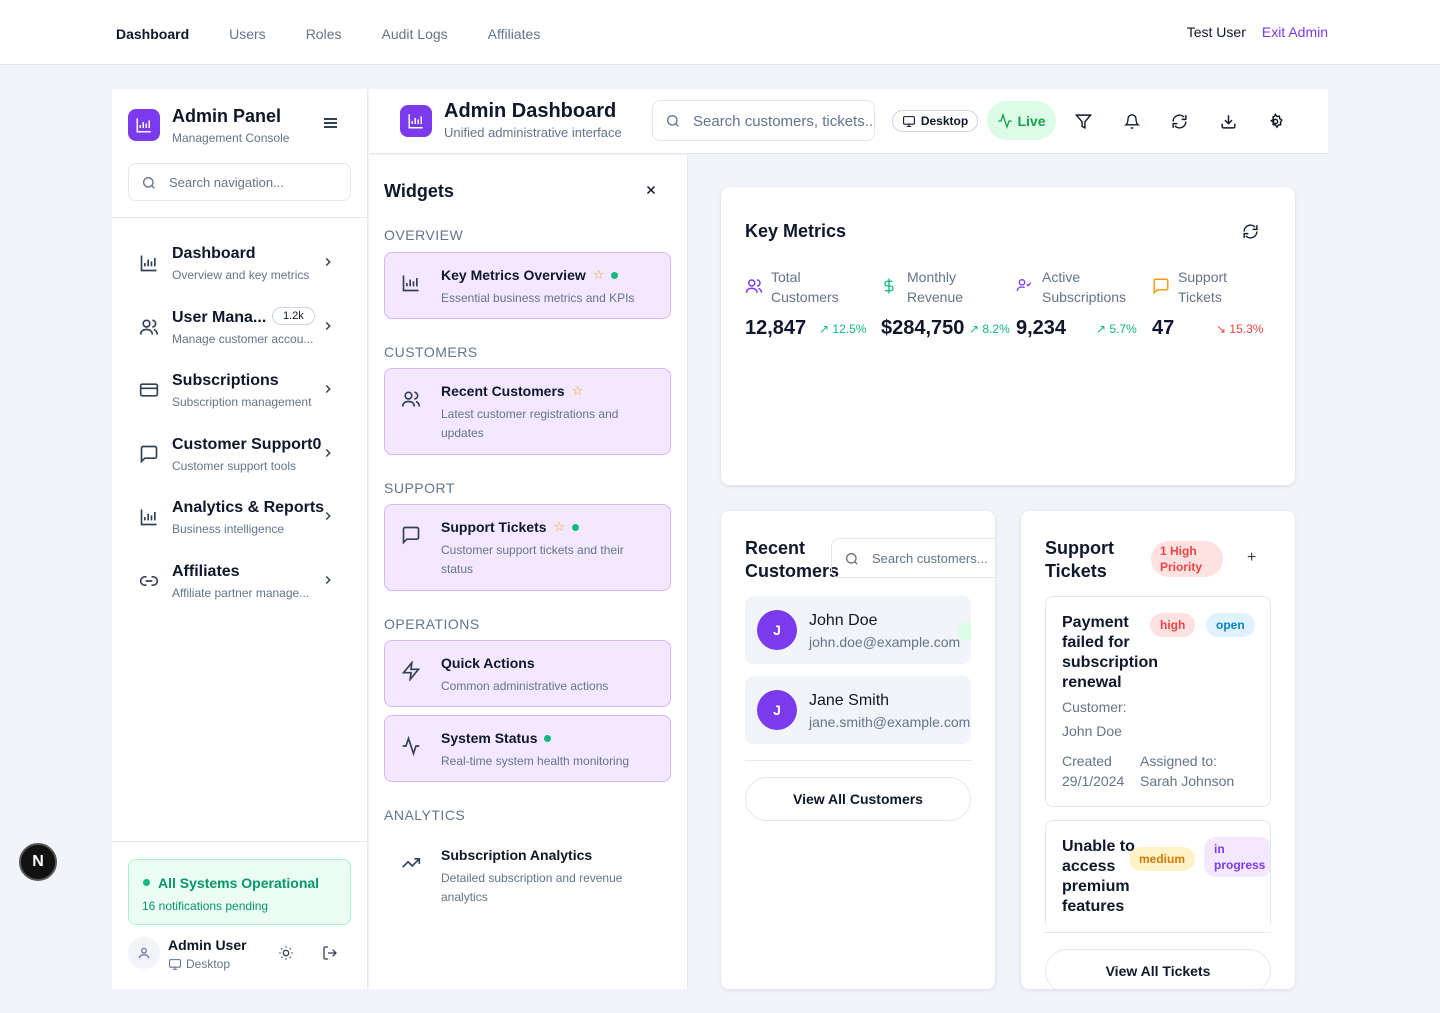 The height and width of the screenshot is (1013, 1440). What do you see at coordinates (207, 945) in the screenshot?
I see `admin-user-name: Admin User` at bounding box center [207, 945].